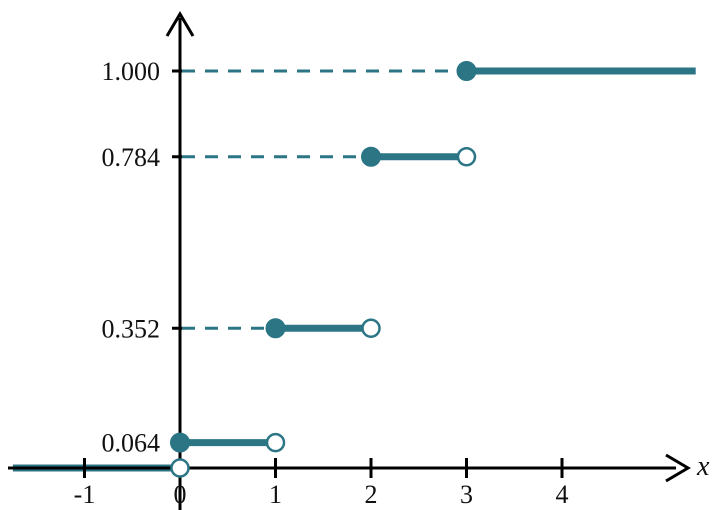 The image size is (717, 510). I want to click on y-tick-label: 1.000, so click(131, 71).